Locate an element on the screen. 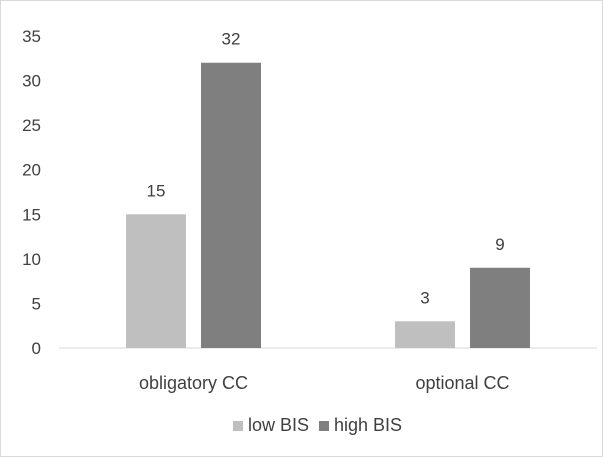 The height and width of the screenshot is (458, 603). bar-high-bis-optional-cc is located at coordinates (500, 307).